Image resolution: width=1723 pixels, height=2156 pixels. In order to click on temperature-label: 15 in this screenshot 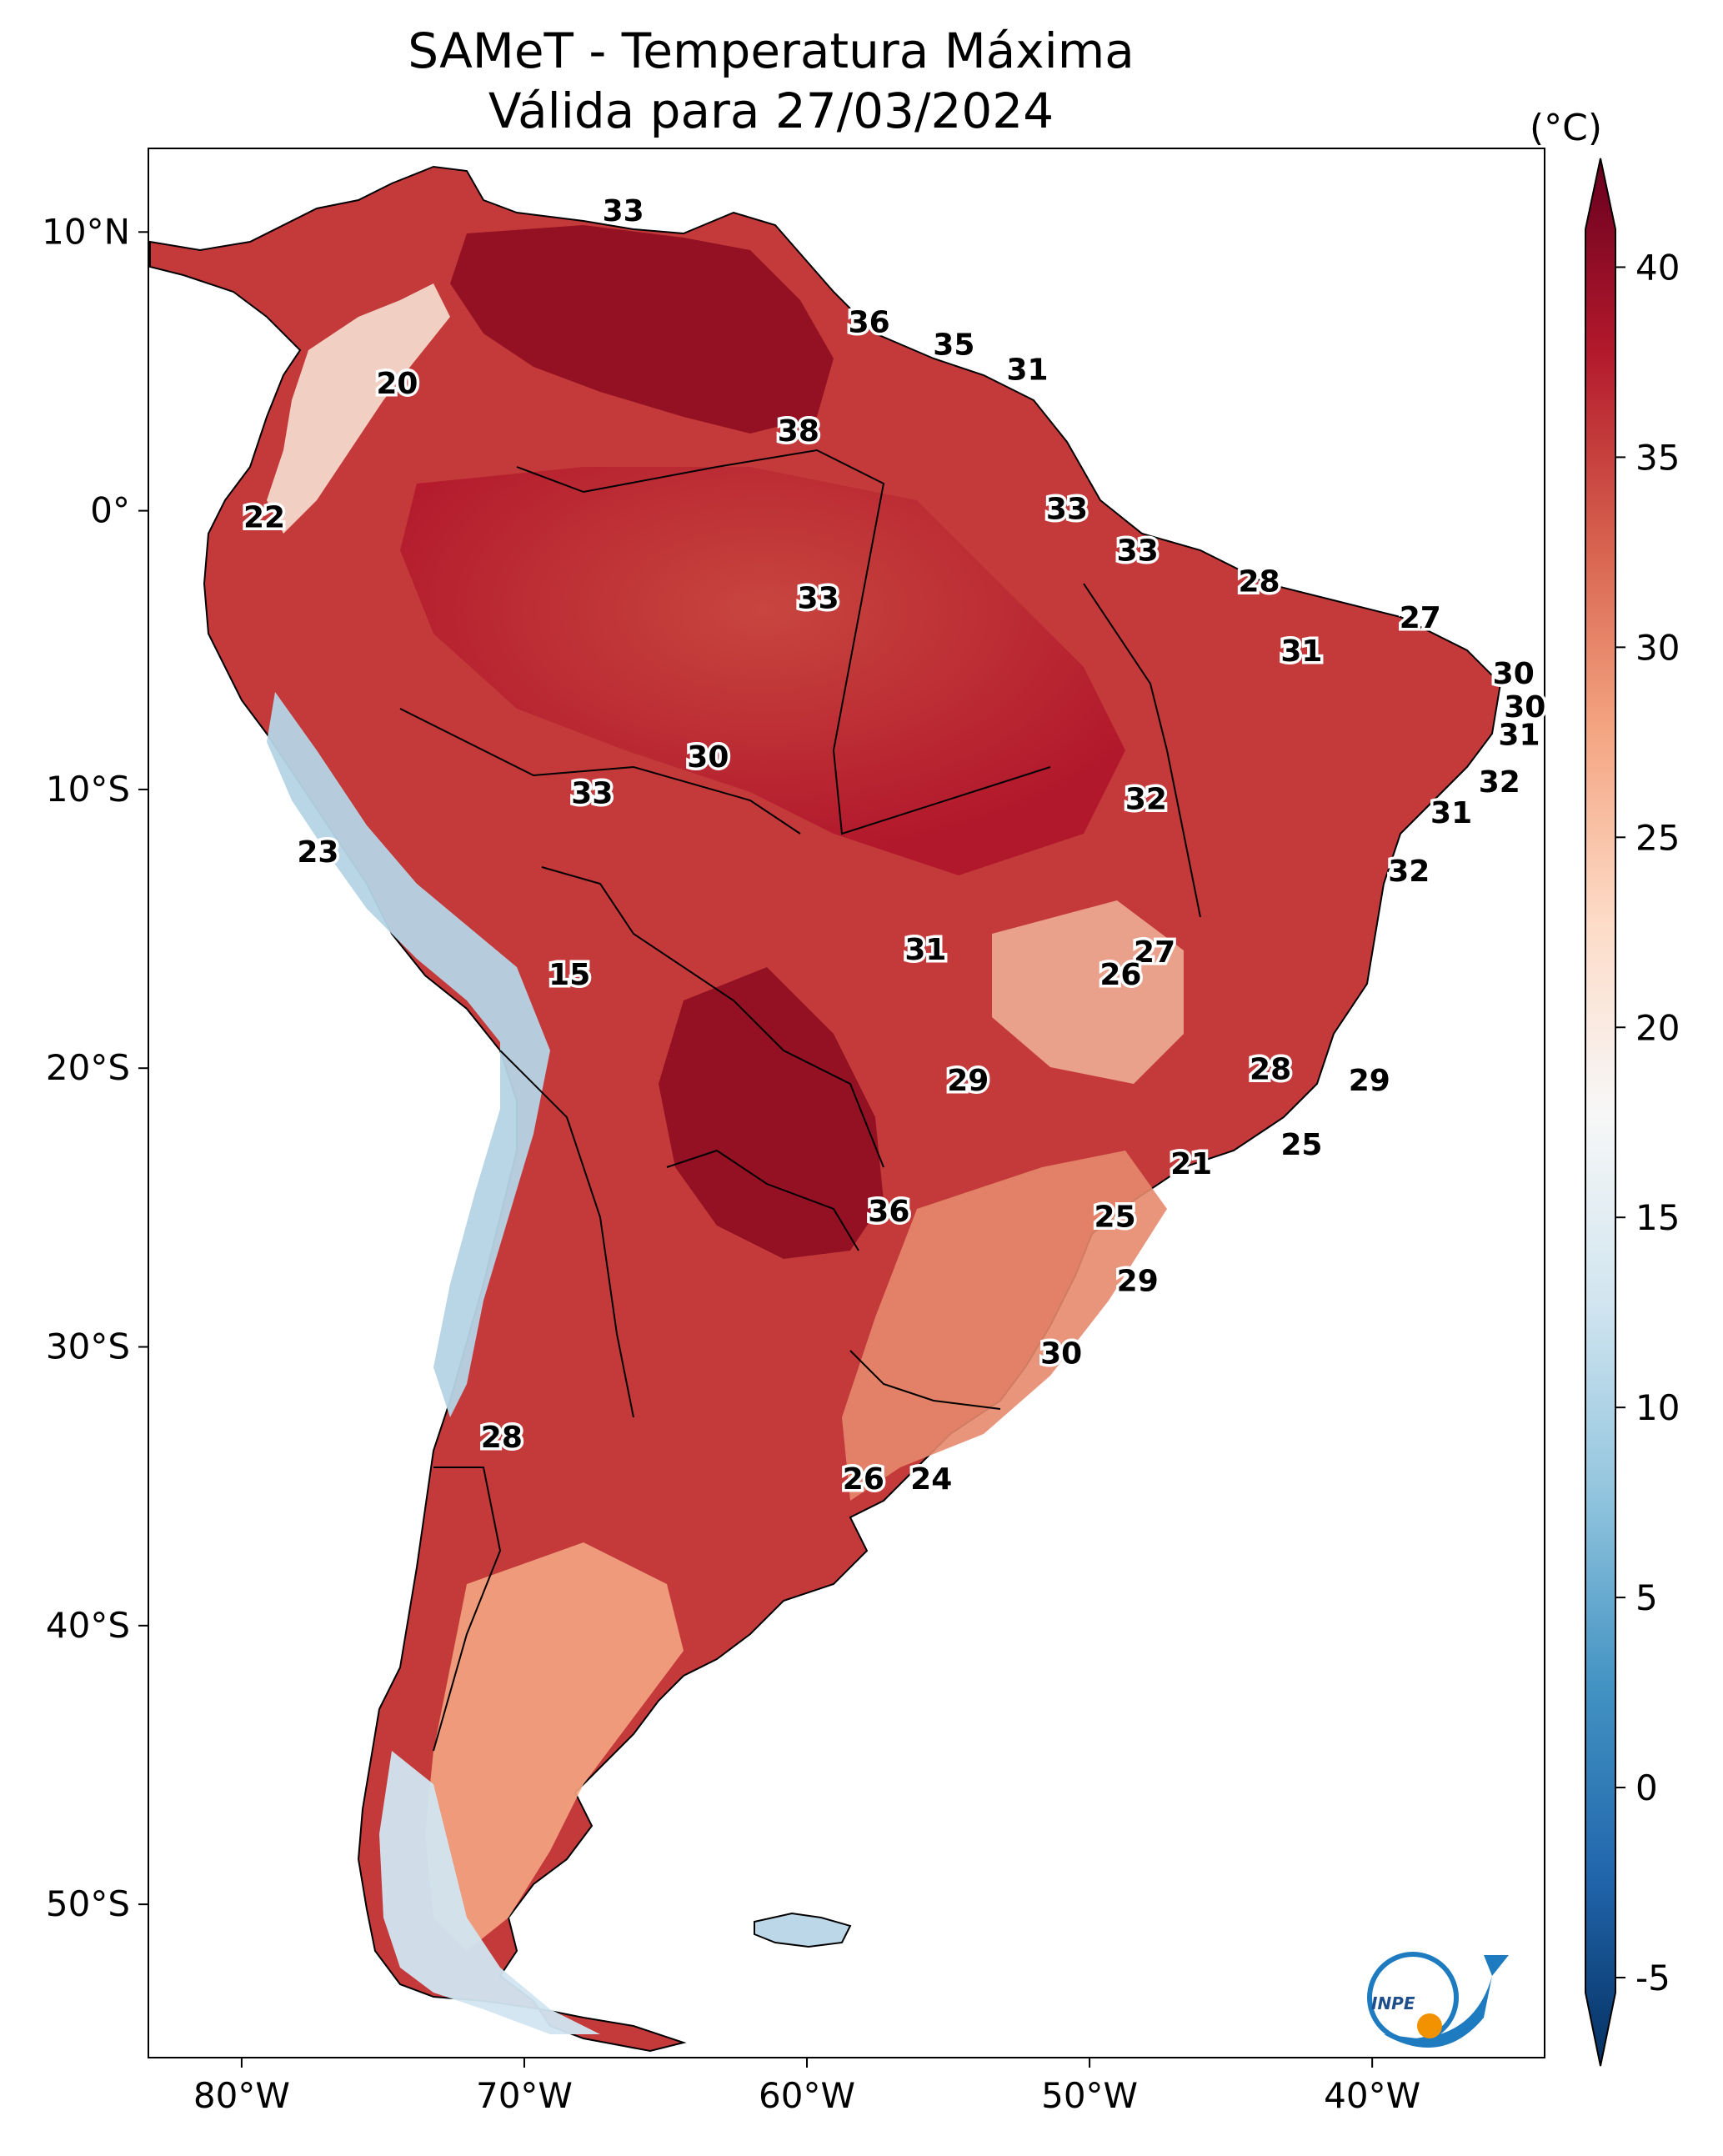, I will do `click(569, 975)`.